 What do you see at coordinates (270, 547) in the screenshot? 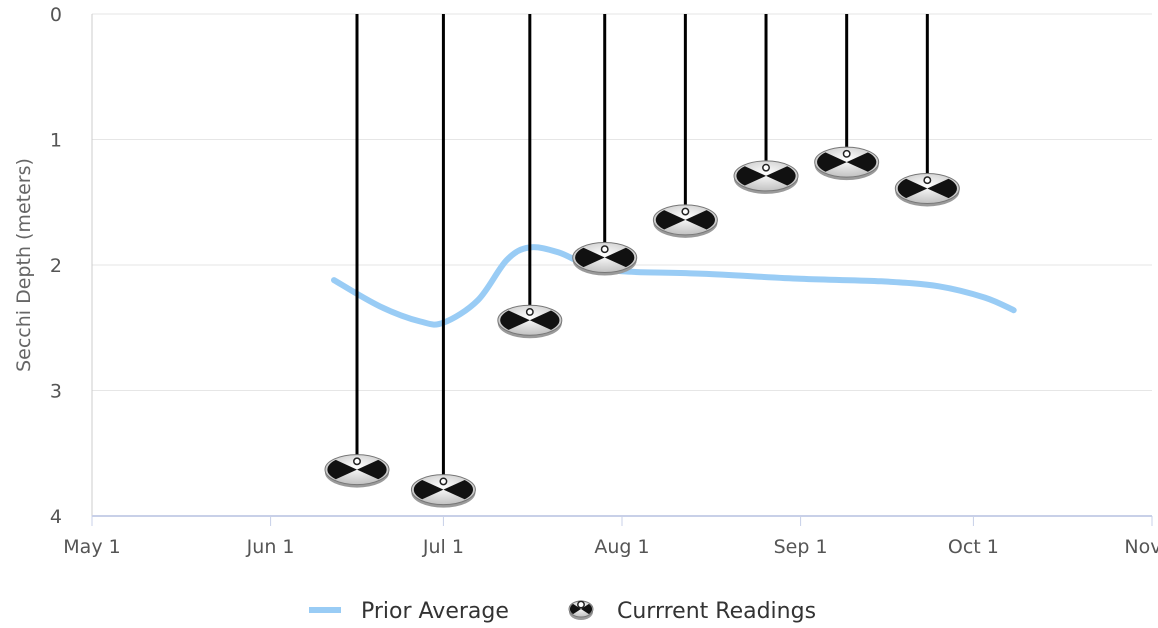
I see `x-tick-label: Jun 1` at bounding box center [270, 547].